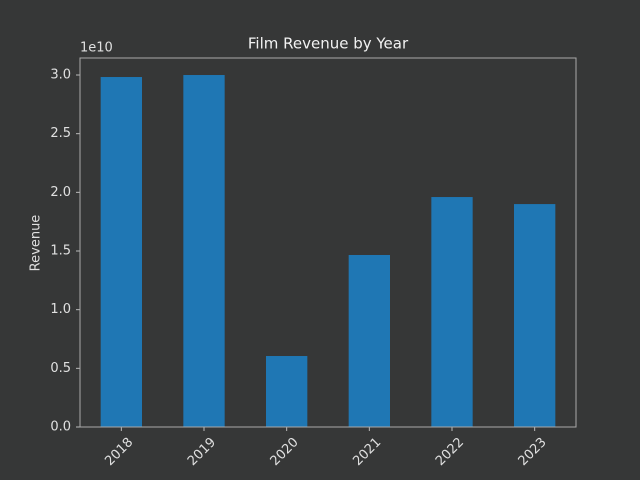  I want to click on y-tick-label: 0.0, so click(60, 427).